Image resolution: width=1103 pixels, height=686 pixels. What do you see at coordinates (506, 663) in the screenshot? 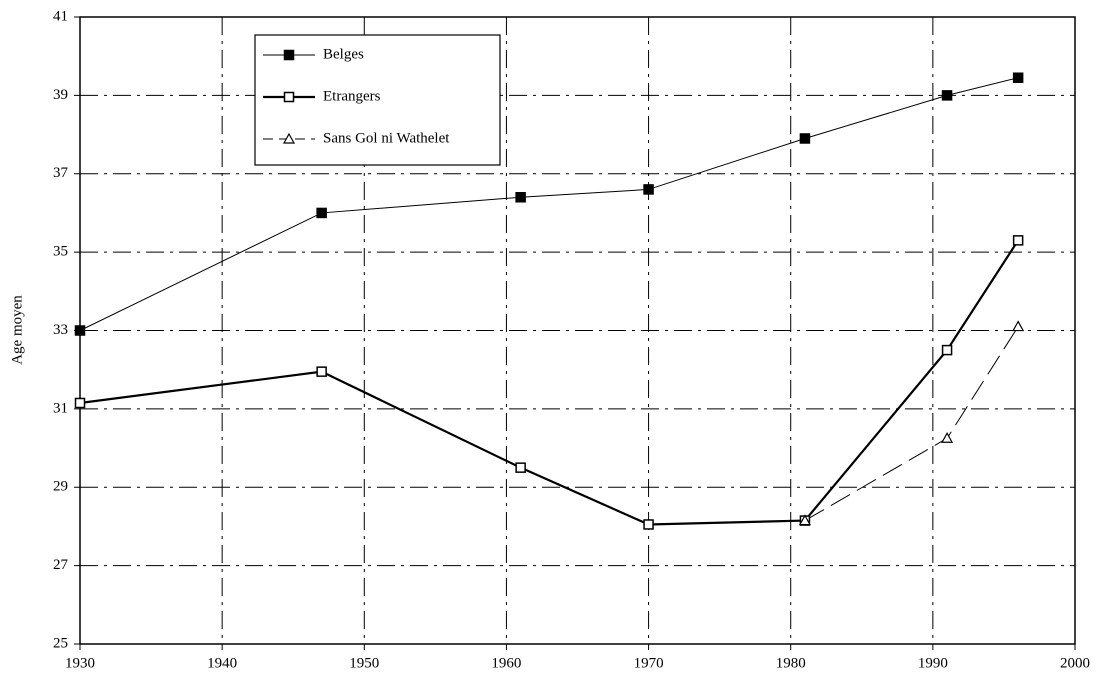
I see `x-tick-label: 1960` at bounding box center [506, 663].